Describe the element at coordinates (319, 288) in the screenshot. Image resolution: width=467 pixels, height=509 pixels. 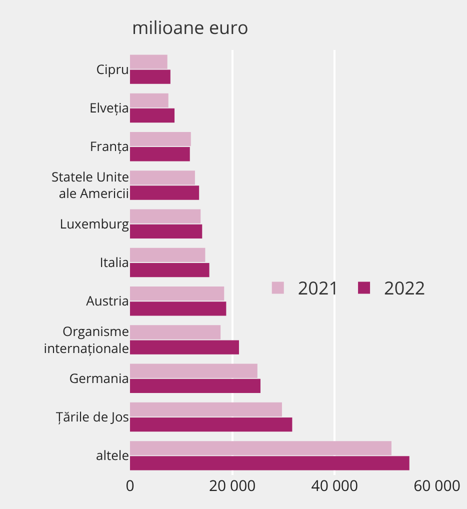
I see `legend-label: 2021` at that location.